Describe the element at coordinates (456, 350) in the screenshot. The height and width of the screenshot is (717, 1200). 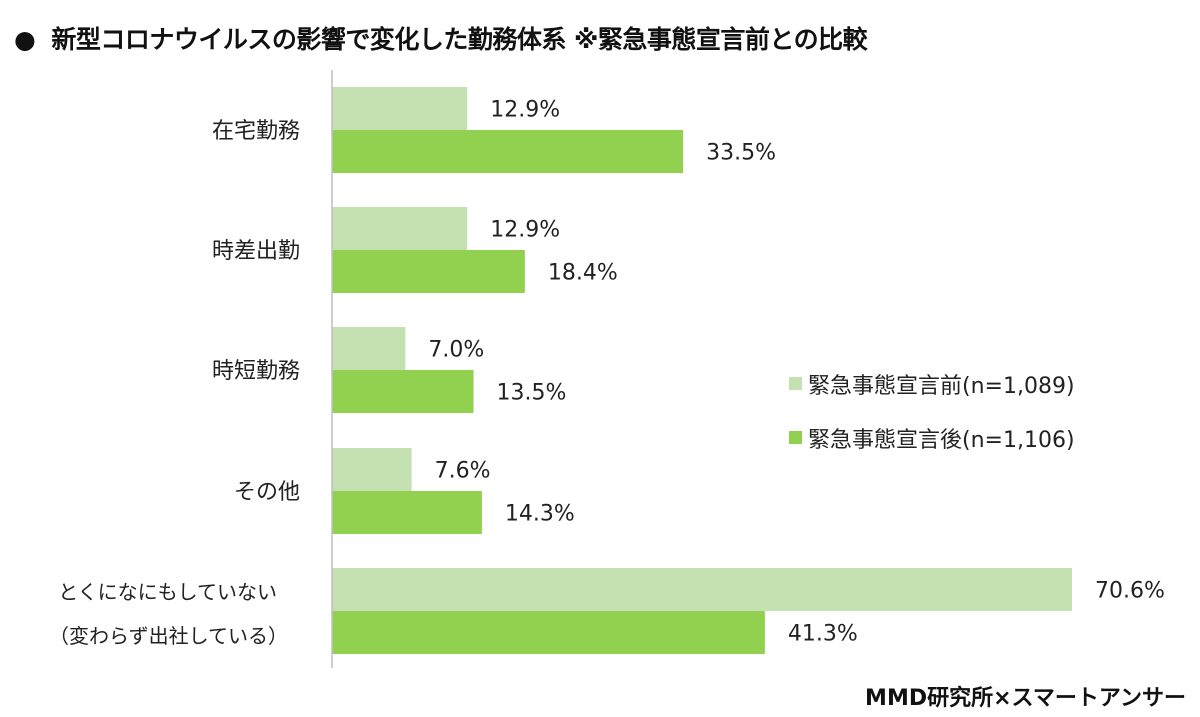
I see `data-label: 7.0%` at that location.